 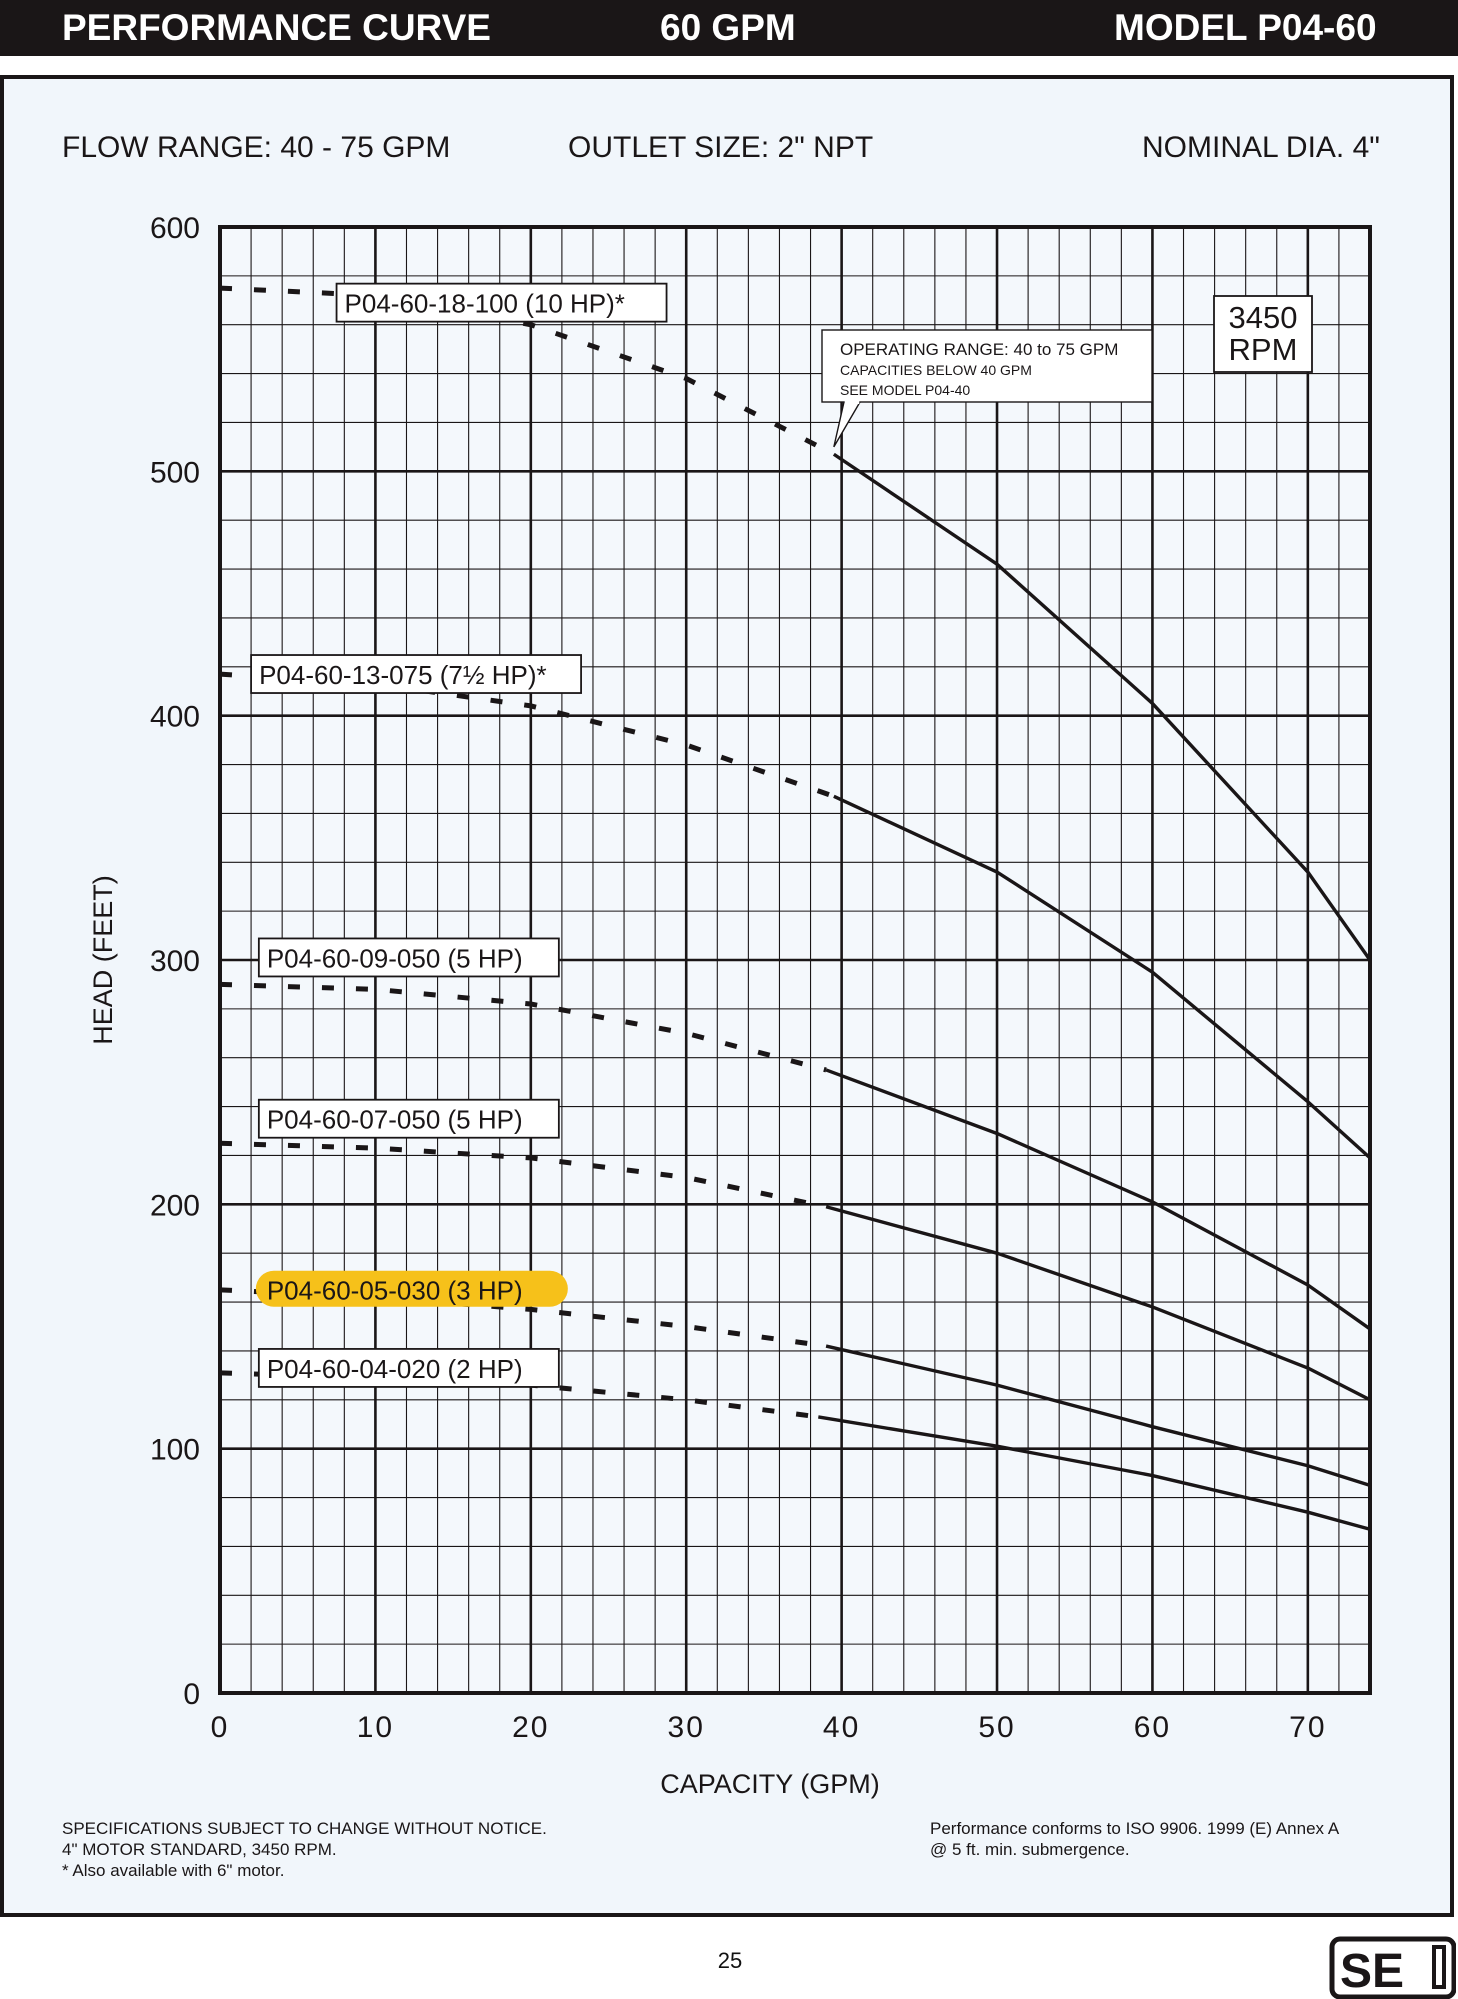 I want to click on header-flow: 60 GPM, so click(x=728, y=27).